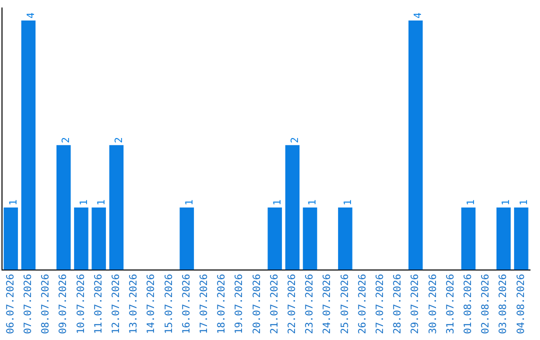 The width and height of the screenshot is (540, 340). Describe the element at coordinates (204, 304) in the screenshot. I see `x-tick-label: 17.07.2026` at that location.